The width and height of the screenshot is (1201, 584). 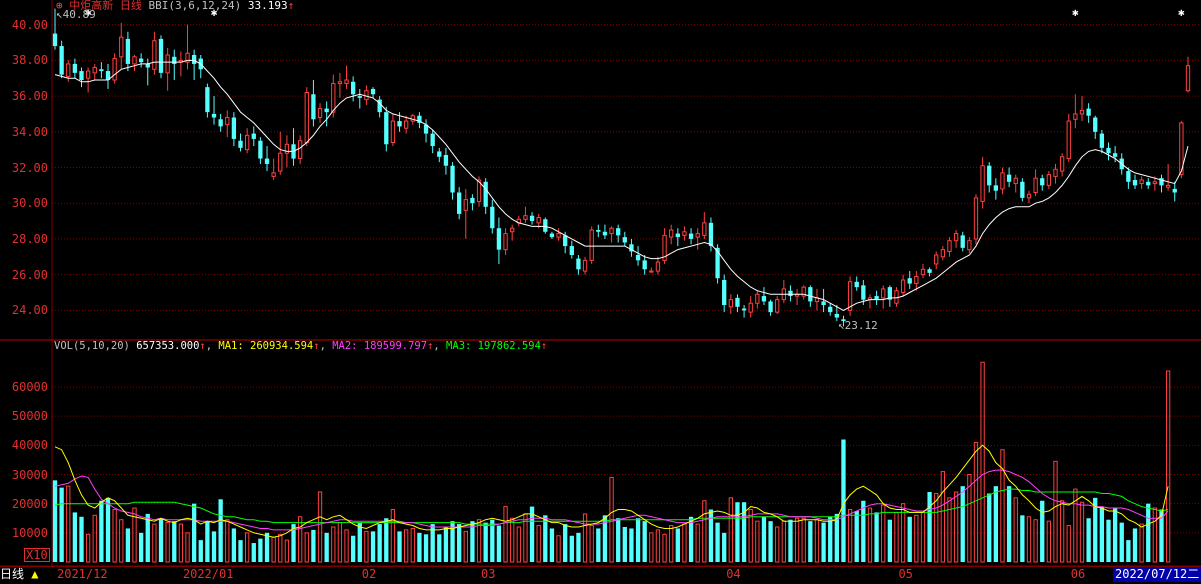 What do you see at coordinates (345, 346) in the screenshot?
I see `ma2-label: MA2:` at bounding box center [345, 346].